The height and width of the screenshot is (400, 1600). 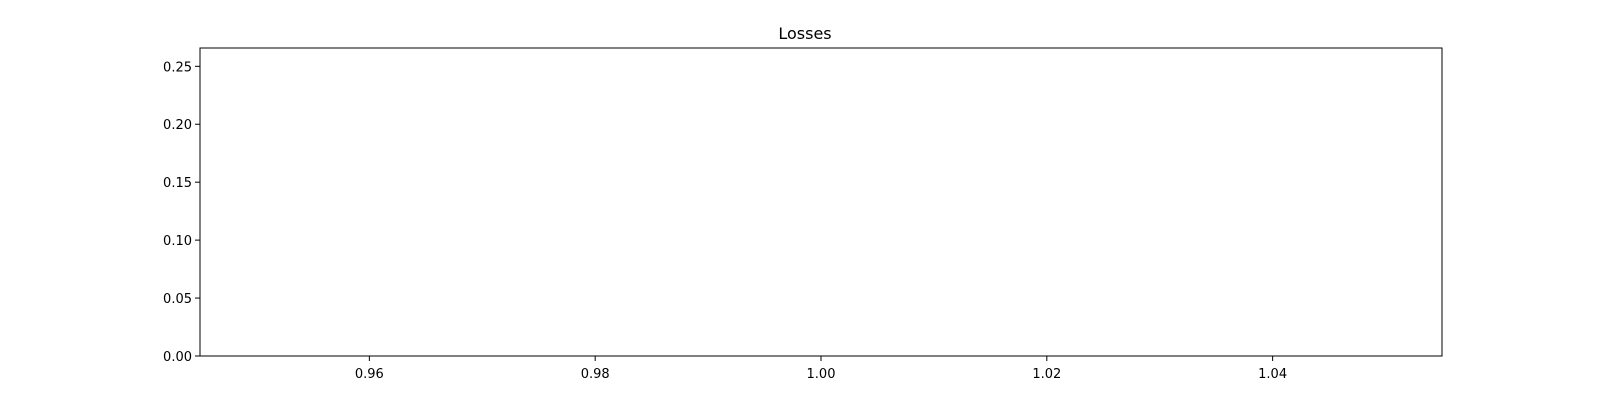 What do you see at coordinates (821, 374) in the screenshot?
I see `x-tick-label: 1.00` at bounding box center [821, 374].